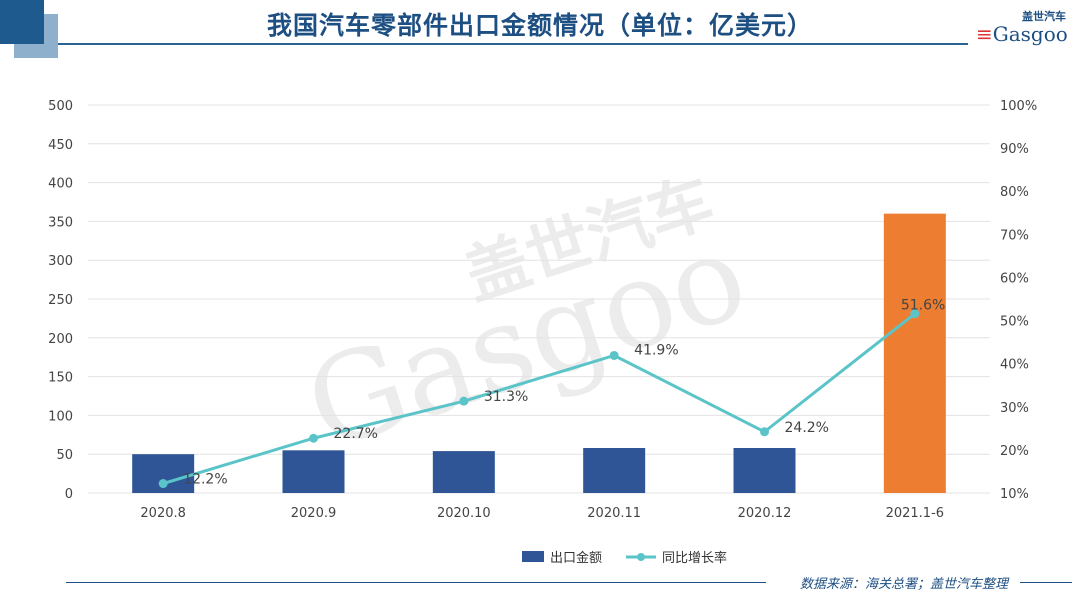 The image size is (1080, 596). I want to click on y-tick-label: 0, so click(69, 494).